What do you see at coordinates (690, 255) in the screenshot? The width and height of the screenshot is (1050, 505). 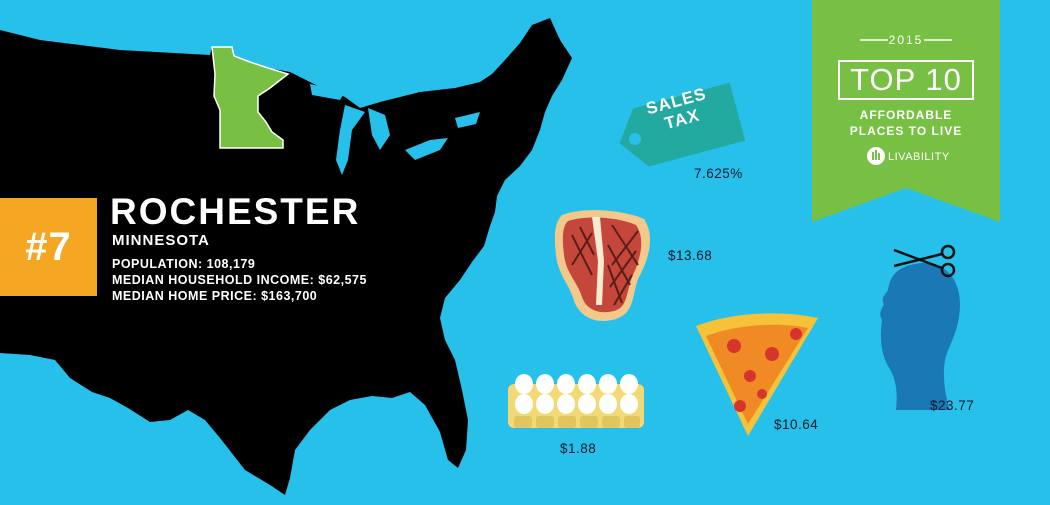 I see `steak-price: $13.68` at bounding box center [690, 255].